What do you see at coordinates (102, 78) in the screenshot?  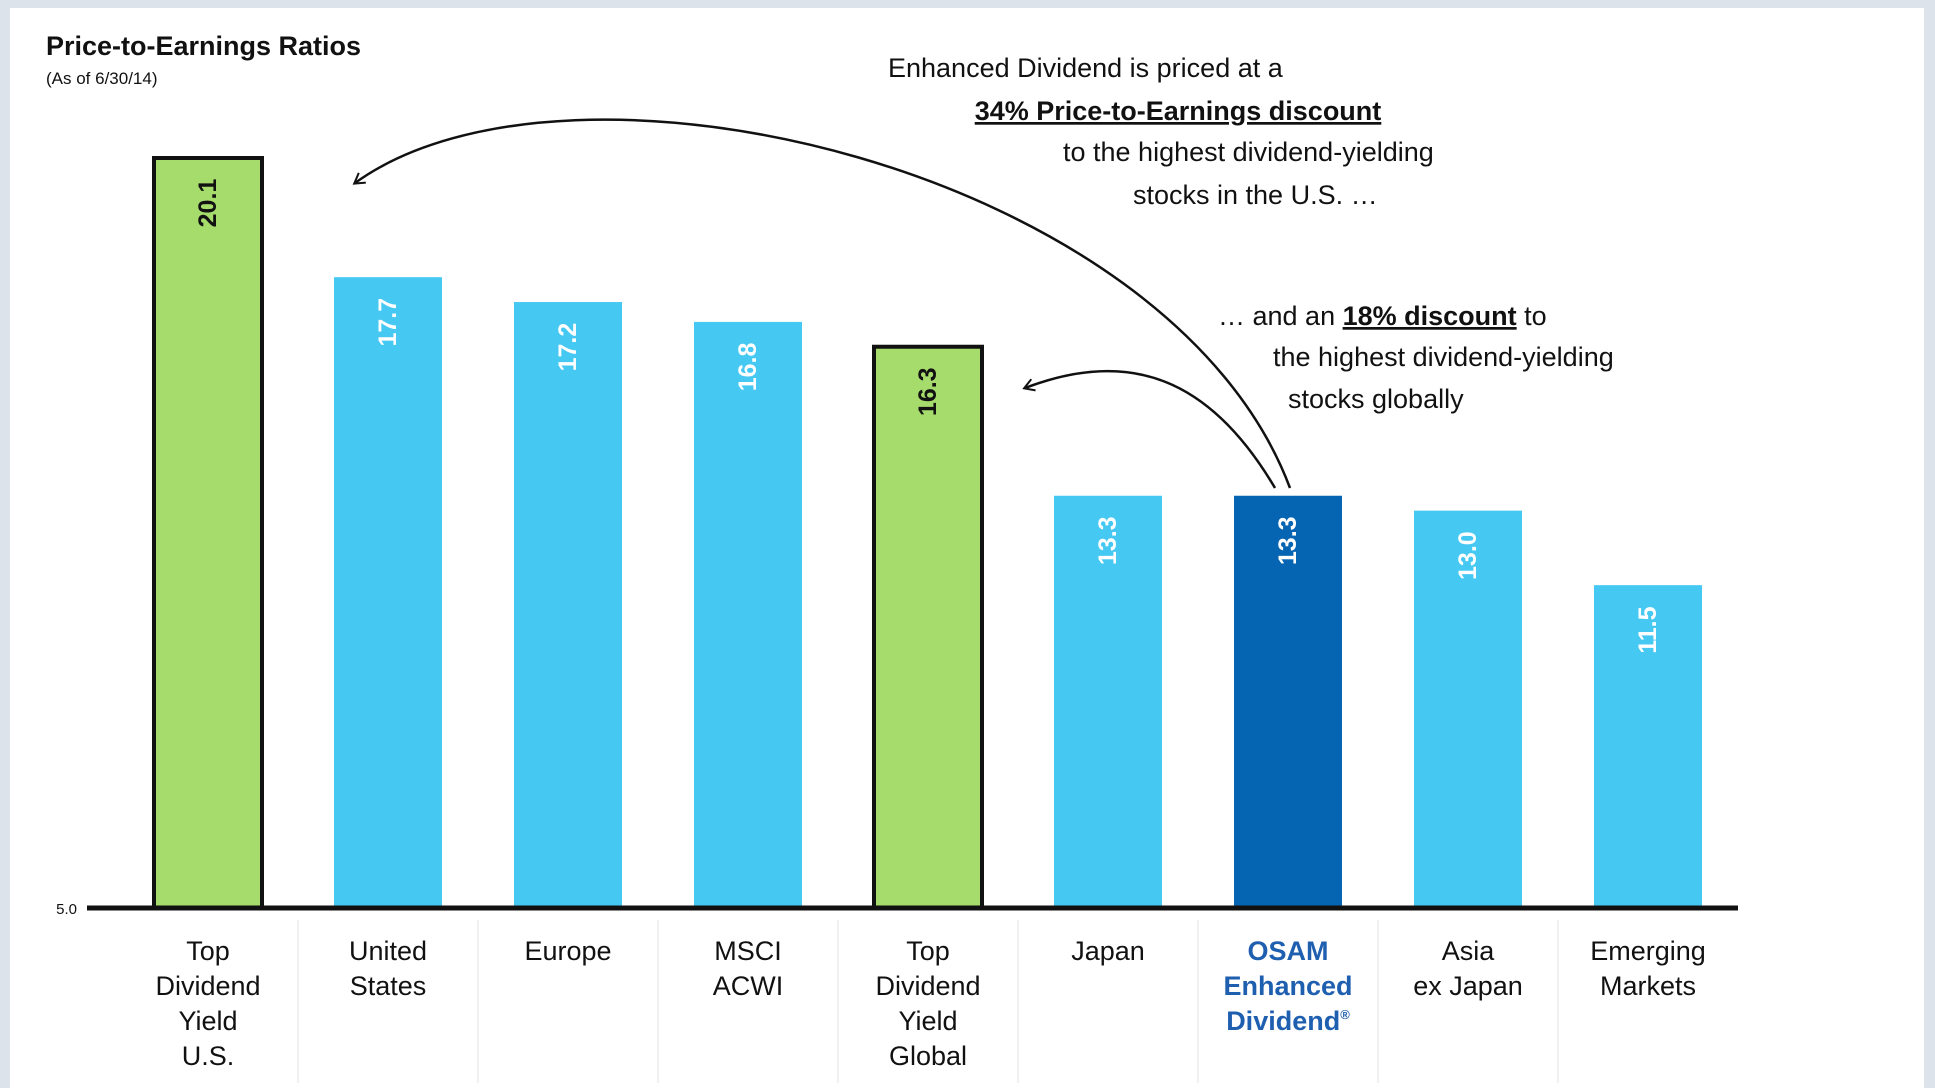 I see `chart-subtitle: (As of 6/30/14)` at bounding box center [102, 78].